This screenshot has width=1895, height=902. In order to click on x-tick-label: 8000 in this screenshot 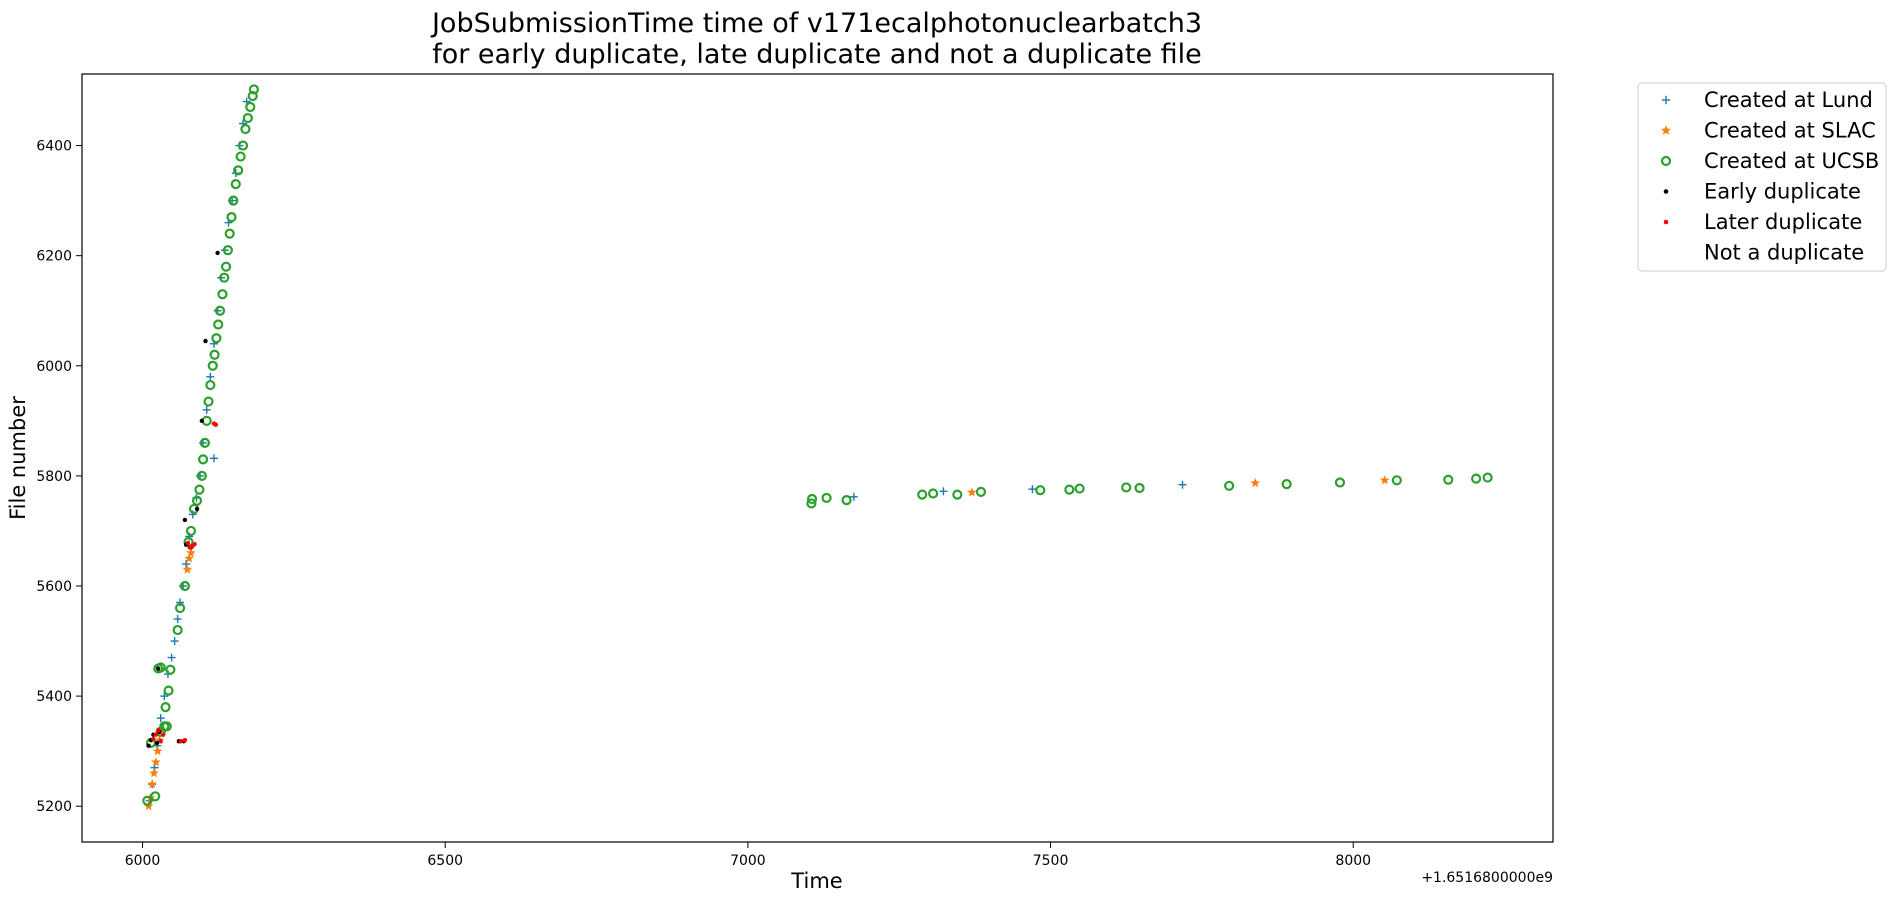, I will do `click(1353, 861)`.